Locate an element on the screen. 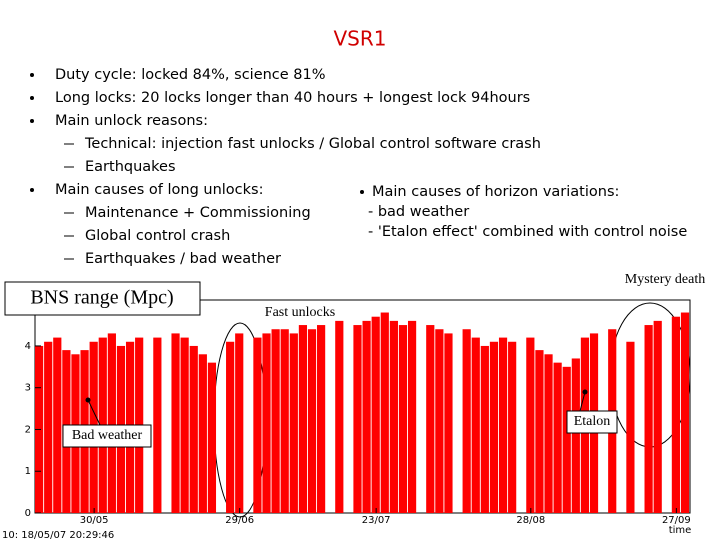 The image size is (720, 540). x-tick-label: 23/07 is located at coordinates (376, 520).